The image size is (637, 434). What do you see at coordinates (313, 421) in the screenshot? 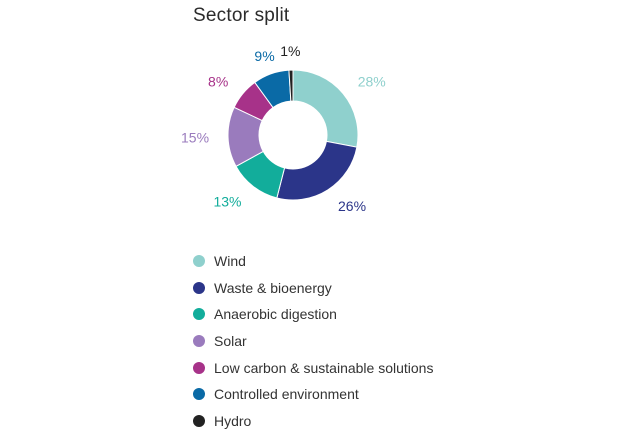
I see `legend-item-hydro: Hydro` at bounding box center [313, 421].